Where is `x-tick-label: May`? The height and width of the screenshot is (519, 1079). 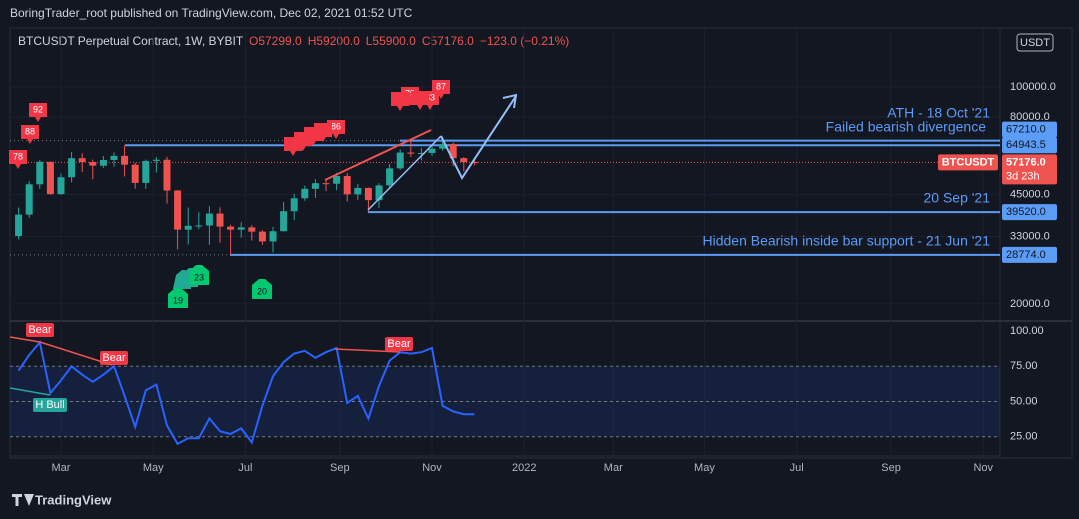
x-tick-label: May is located at coordinates (704, 468).